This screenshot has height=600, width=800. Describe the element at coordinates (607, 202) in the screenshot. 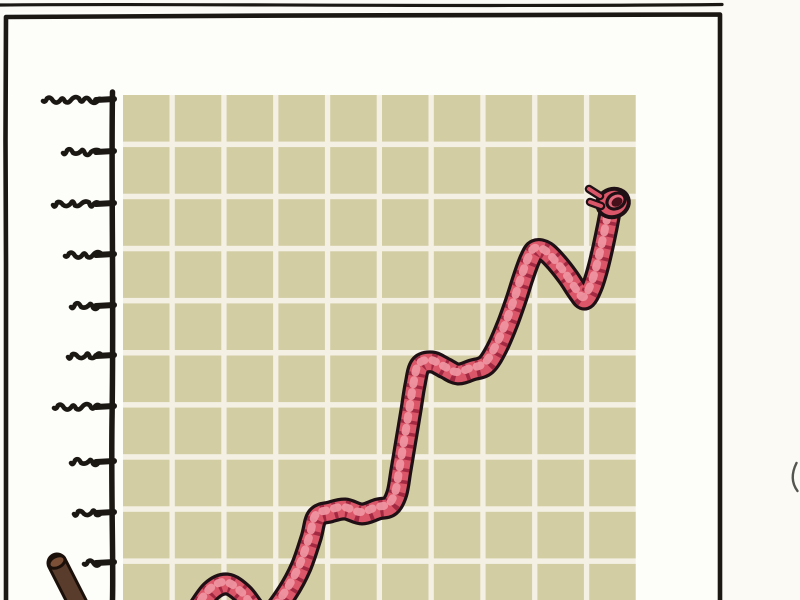

I see `worm-head` at that location.